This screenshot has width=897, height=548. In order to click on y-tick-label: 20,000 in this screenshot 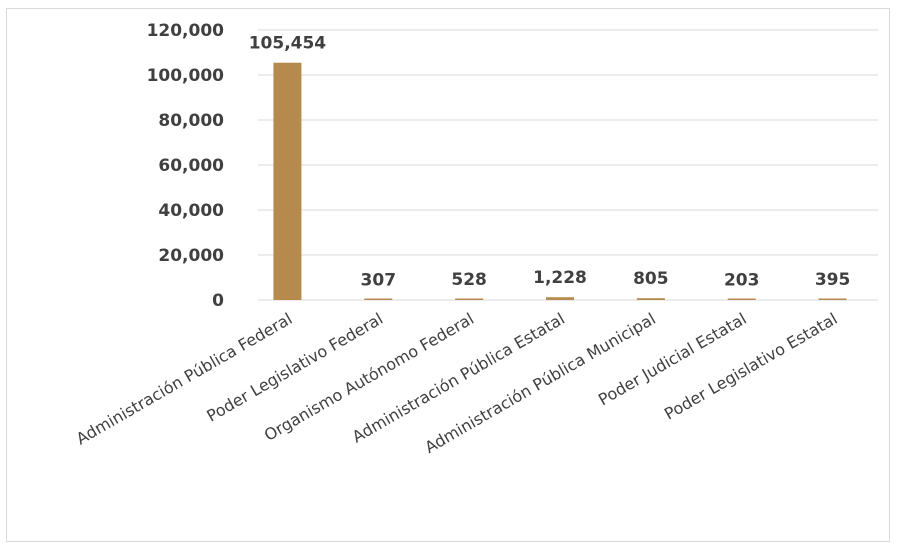, I will do `click(191, 256)`.